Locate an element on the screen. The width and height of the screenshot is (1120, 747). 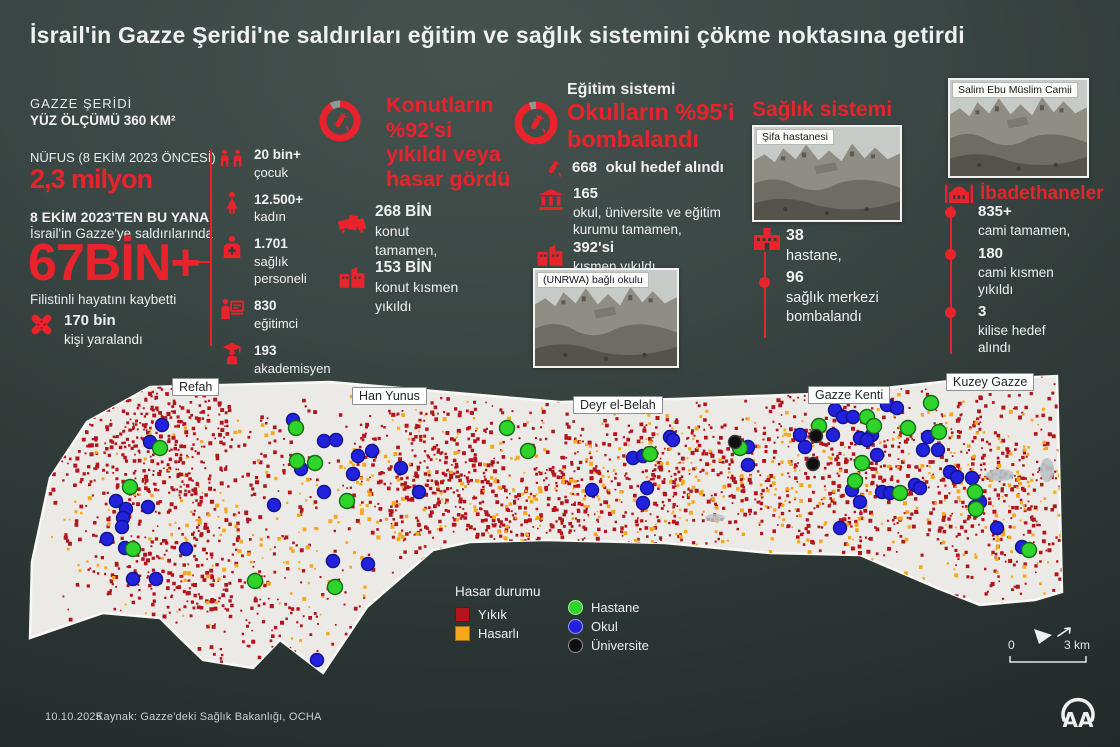
victims-label: eğitimci is located at coordinates (276, 323).